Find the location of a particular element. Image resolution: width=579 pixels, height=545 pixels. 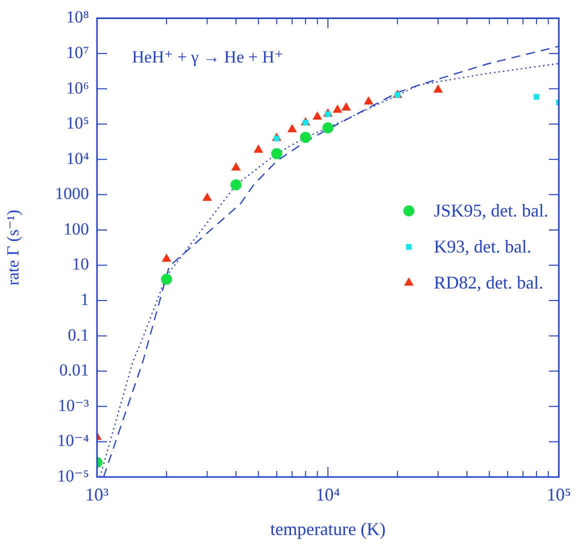

y-tick-label: 10⁻⁴ is located at coordinates (73, 440).